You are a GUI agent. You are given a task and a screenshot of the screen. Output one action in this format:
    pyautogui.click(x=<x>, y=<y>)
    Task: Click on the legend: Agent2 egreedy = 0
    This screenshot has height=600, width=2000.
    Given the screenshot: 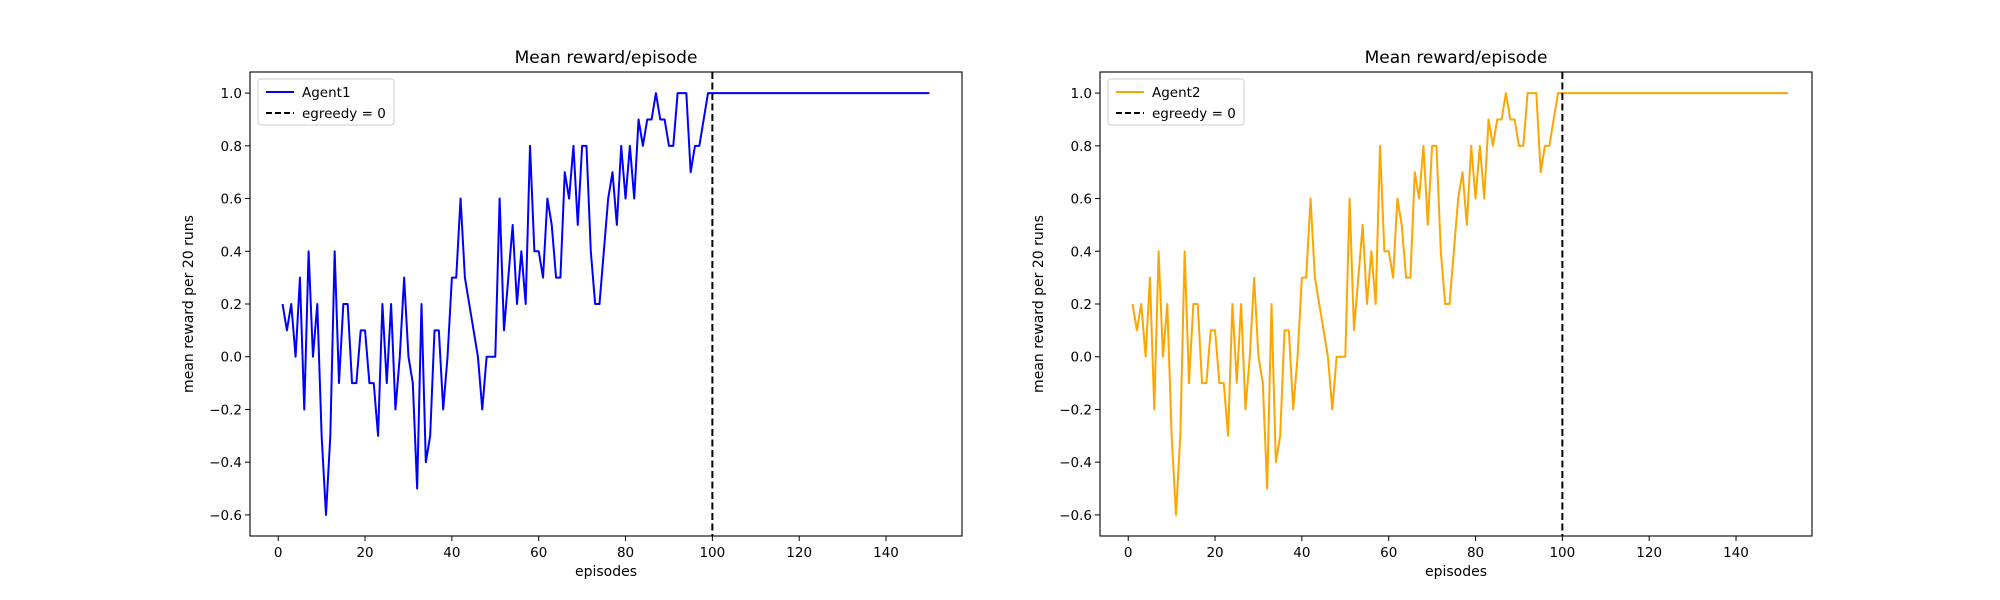 What is the action you would take?
    pyautogui.click(x=1176, y=102)
    